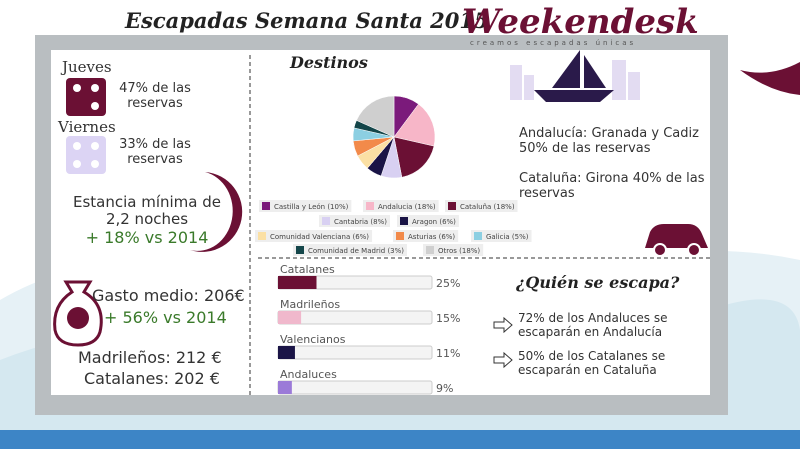  What do you see at coordinates (313, 339) in the screenshot?
I see `bar-category: Valencianos` at bounding box center [313, 339].